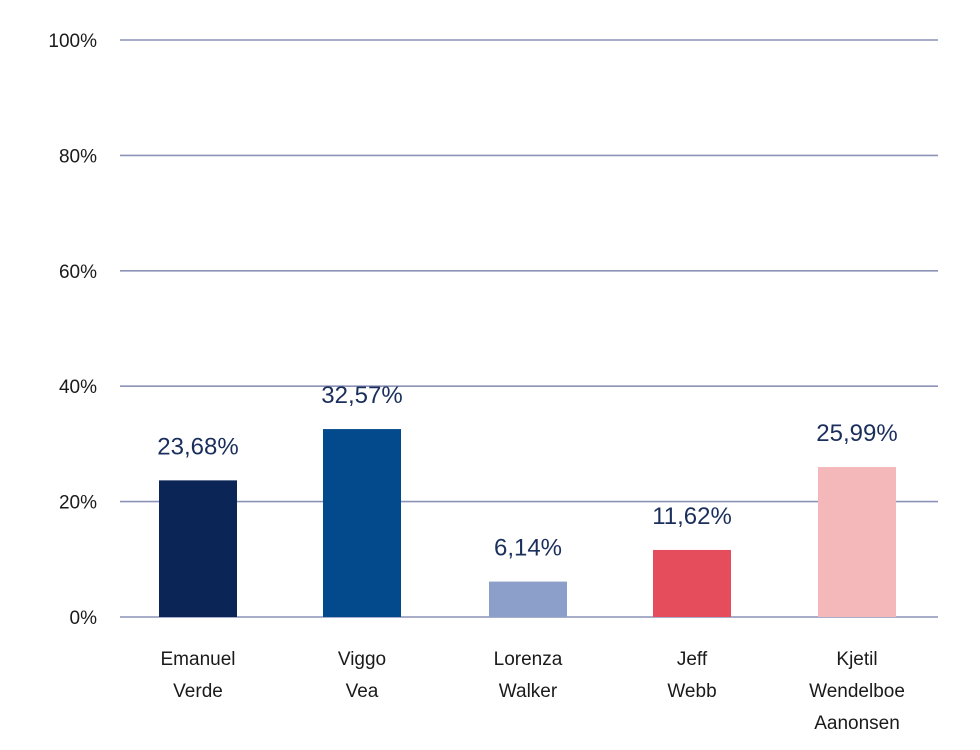 This screenshot has width=980, height=750. I want to click on y-tick-label: 40%, so click(78, 387).